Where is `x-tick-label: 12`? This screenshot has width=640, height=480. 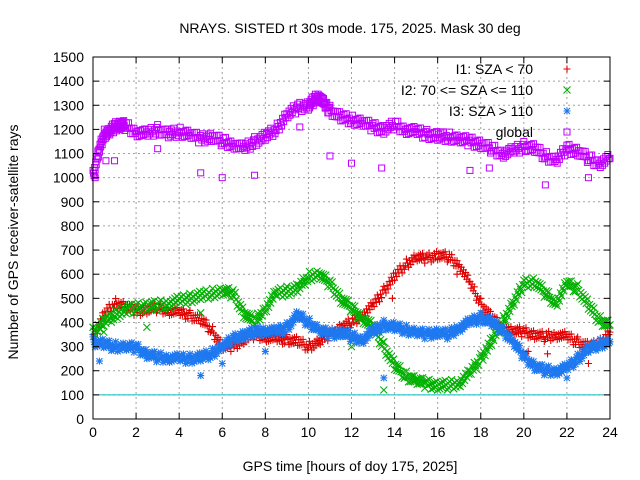 x-tick-label: 12 is located at coordinates (352, 432).